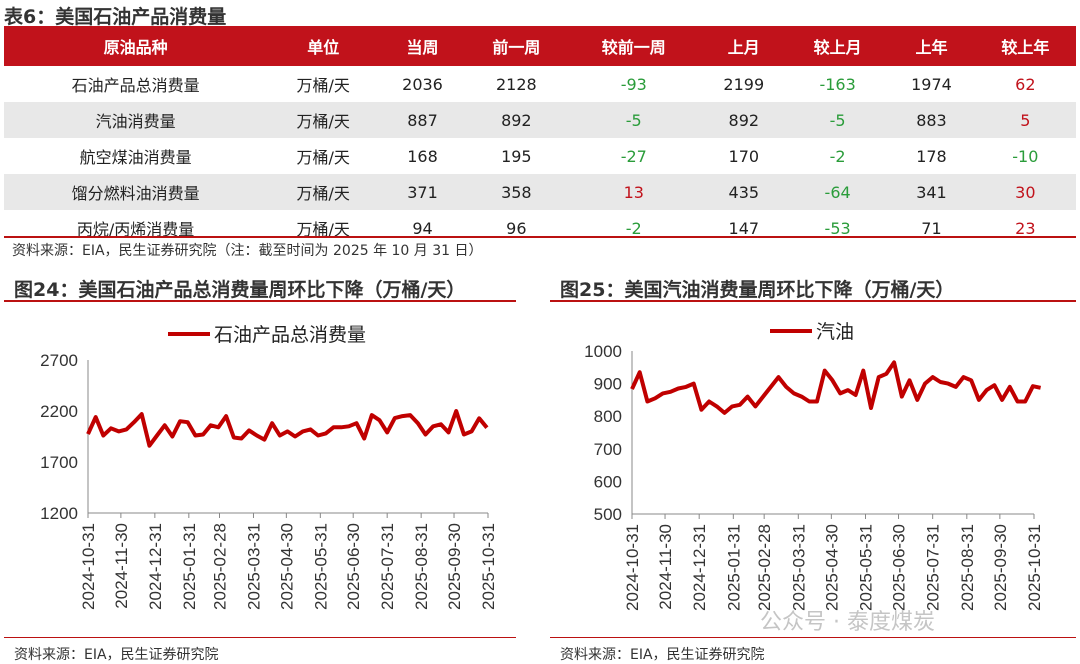 The height and width of the screenshot is (664, 1080). I want to click on x-tick-label: 2025-02-28, so click(220, 566).